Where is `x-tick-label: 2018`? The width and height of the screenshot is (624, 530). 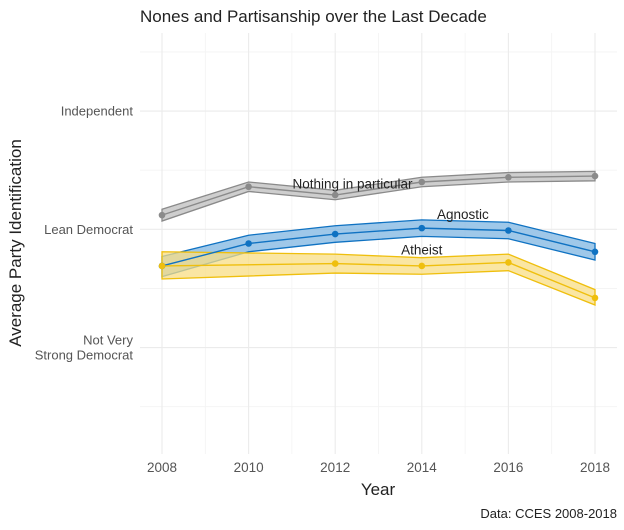 x-tick-label: 2018 is located at coordinates (595, 467).